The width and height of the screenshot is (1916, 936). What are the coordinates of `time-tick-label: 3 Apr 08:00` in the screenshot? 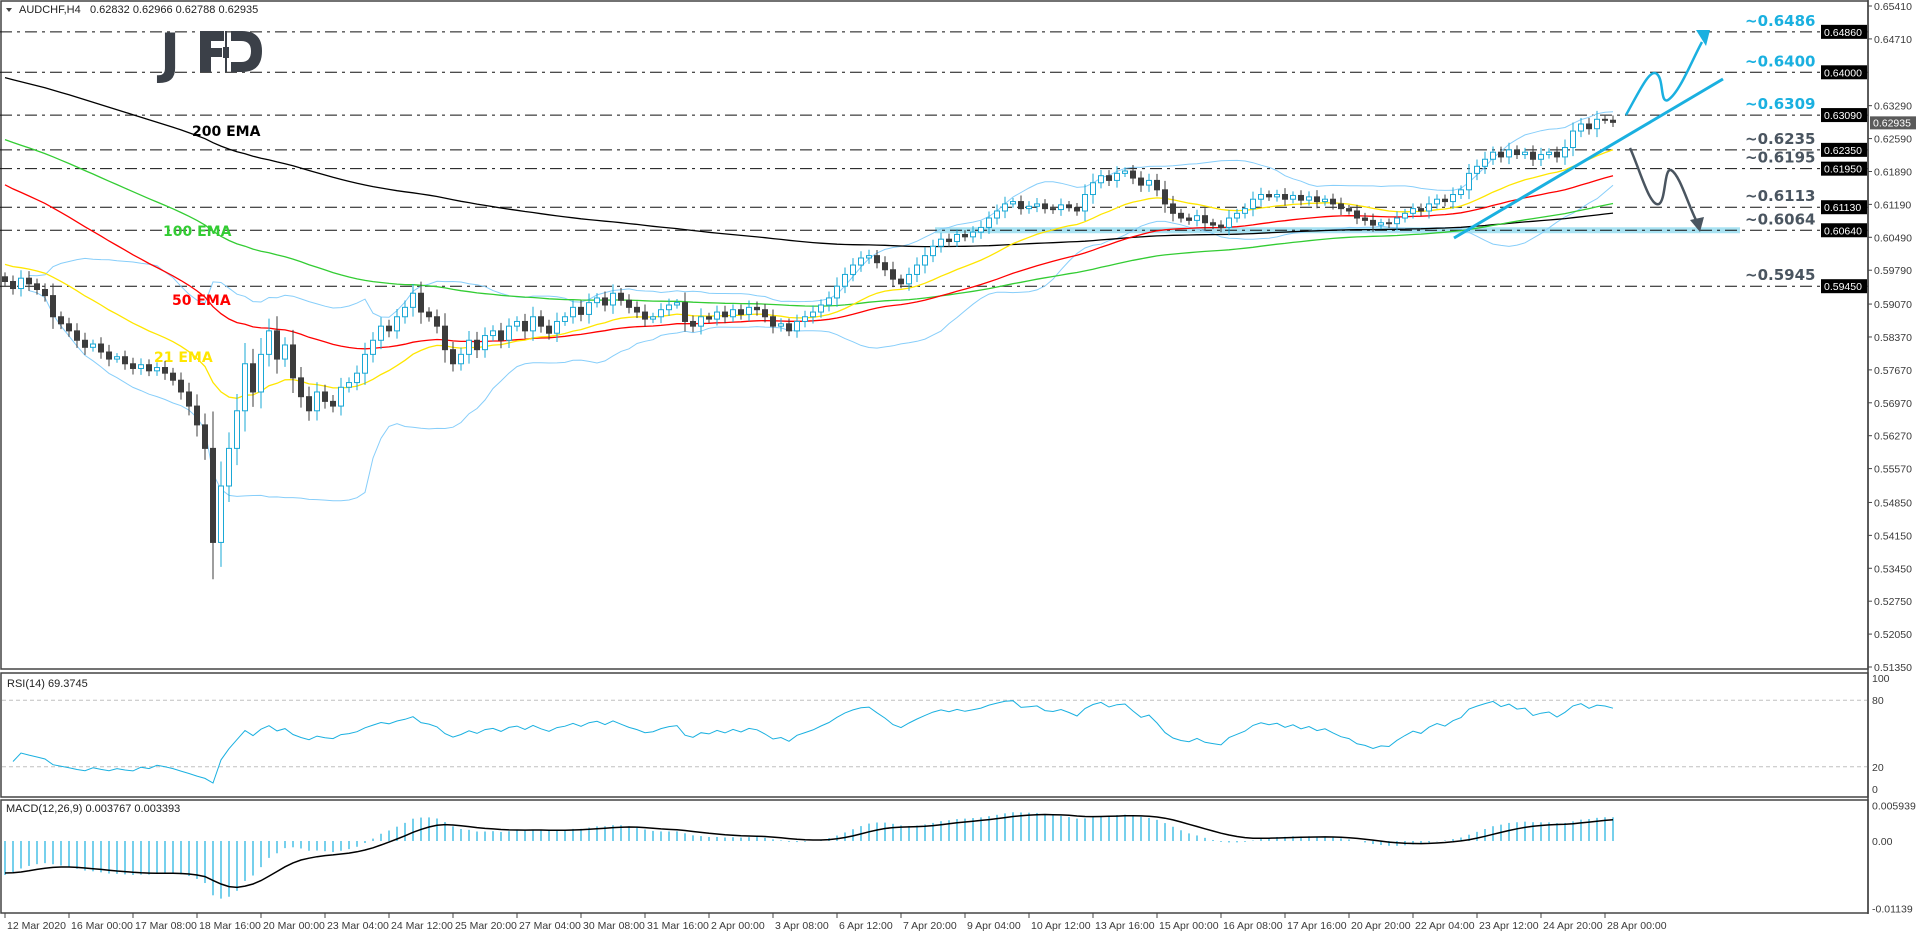 It's located at (802, 926).